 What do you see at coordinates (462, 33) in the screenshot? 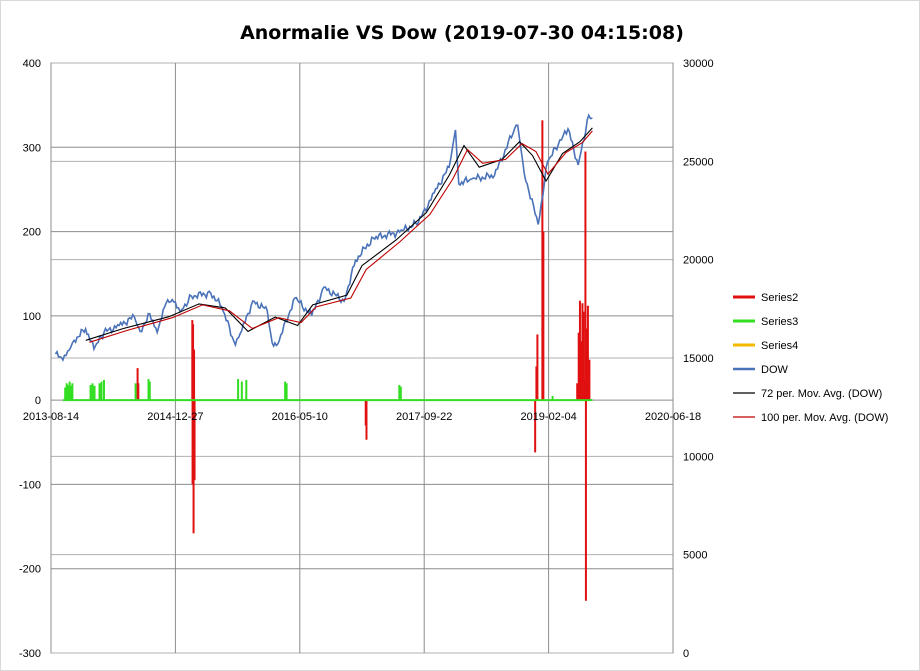
I see `chart-title: Anormalie VS Dow (2019-07-30 04:15:08)` at bounding box center [462, 33].